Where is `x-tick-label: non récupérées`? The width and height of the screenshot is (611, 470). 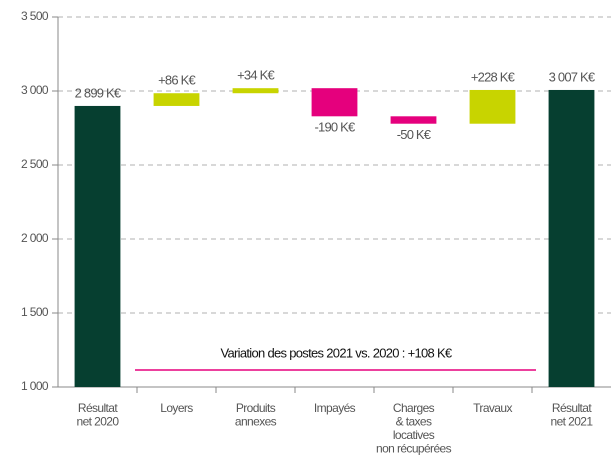
x-tick-label: non récupérées is located at coordinates (414, 449).